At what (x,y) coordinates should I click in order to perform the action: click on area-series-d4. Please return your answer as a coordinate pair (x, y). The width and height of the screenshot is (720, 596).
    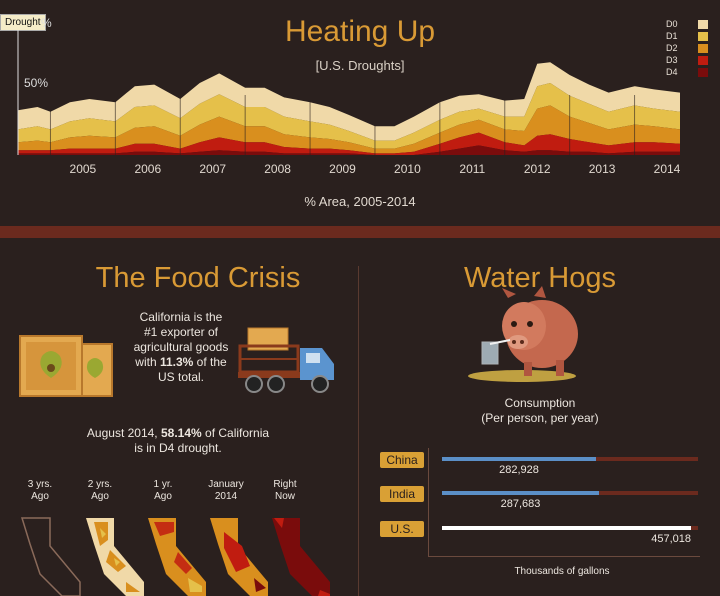
    Looking at the image, I should click on (349, 150).